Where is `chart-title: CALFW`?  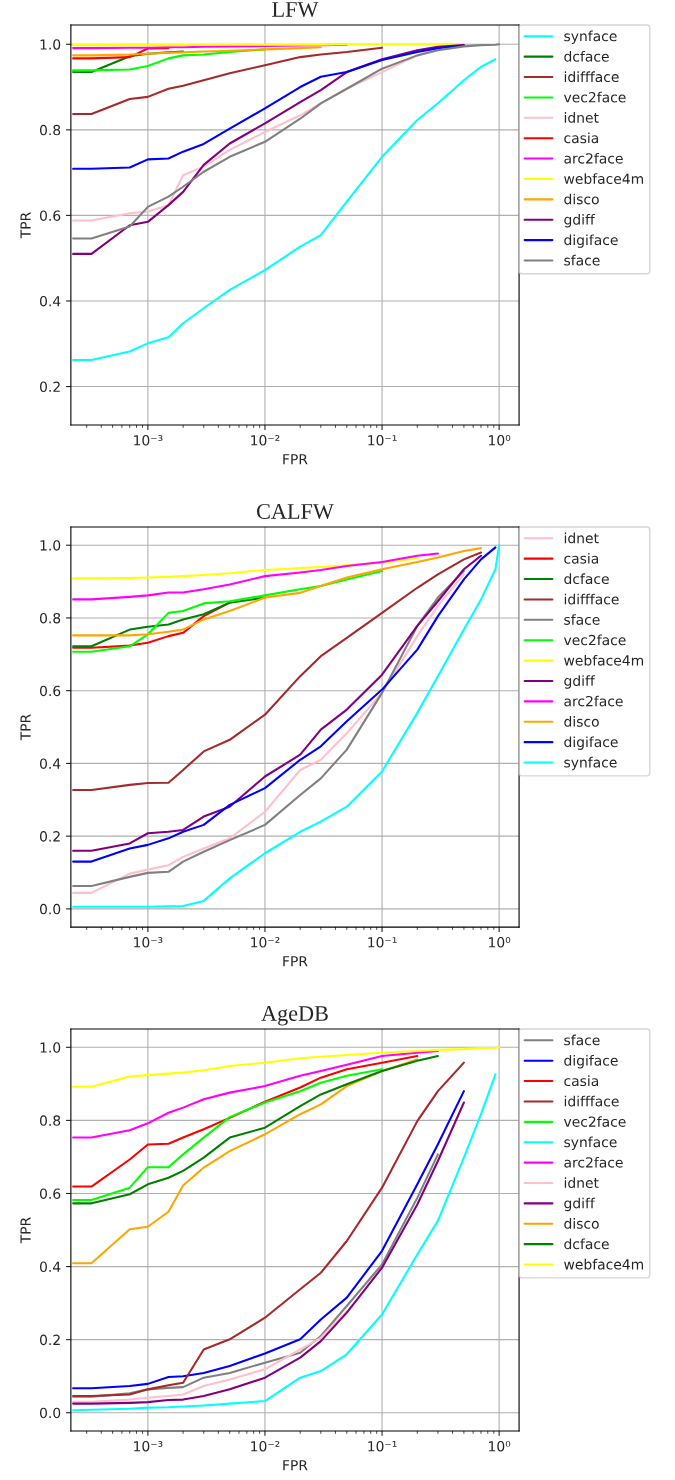
chart-title: CALFW is located at coordinates (295, 511).